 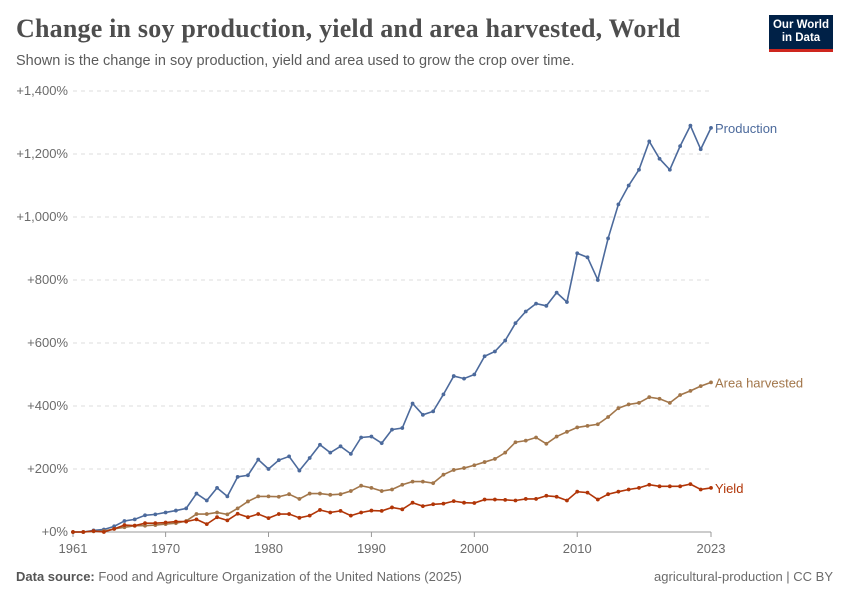 What do you see at coordinates (55, 576) in the screenshot?
I see `source-label: Data source:` at bounding box center [55, 576].